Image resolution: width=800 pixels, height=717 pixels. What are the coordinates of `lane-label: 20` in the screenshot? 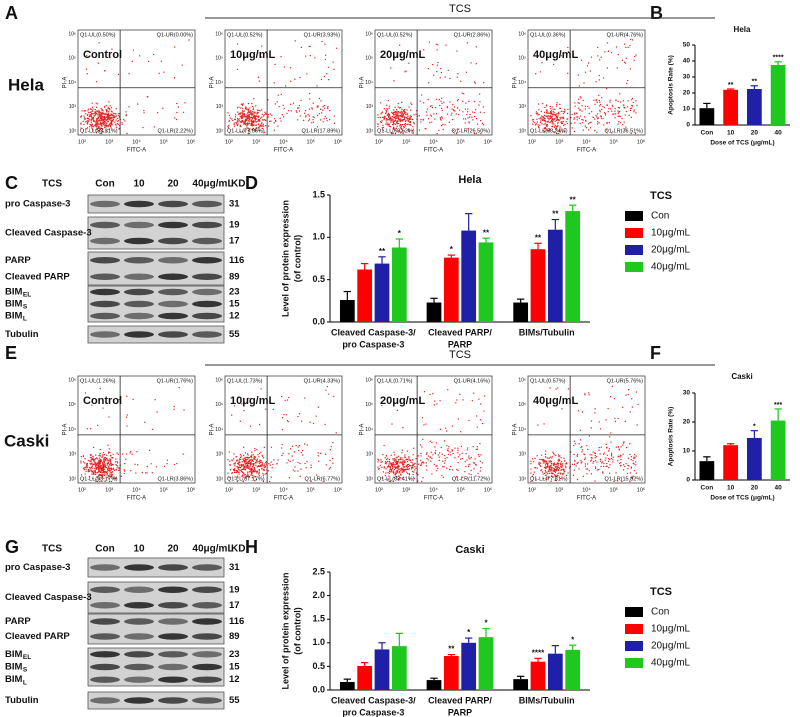 It's located at (173, 184).